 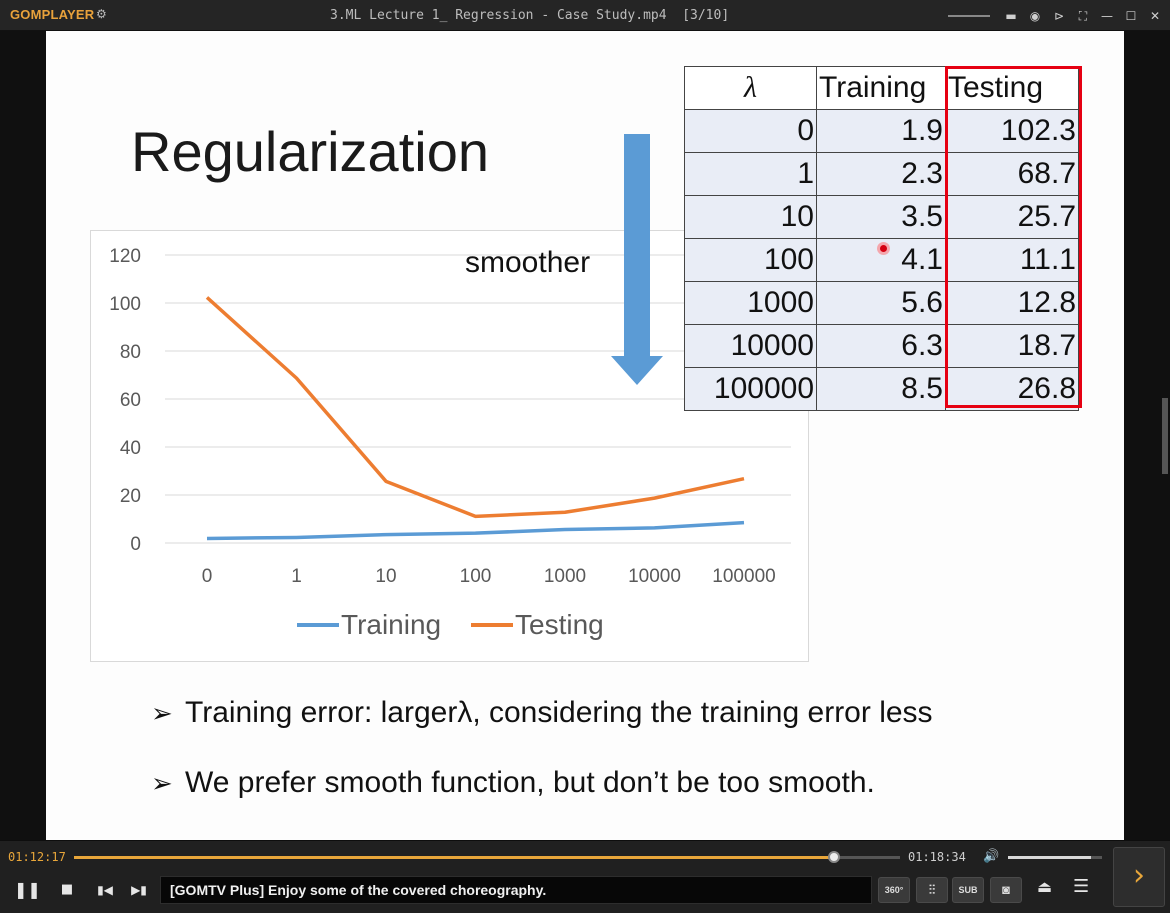 I want to click on lambda-cell: 1000, so click(x=750, y=303).